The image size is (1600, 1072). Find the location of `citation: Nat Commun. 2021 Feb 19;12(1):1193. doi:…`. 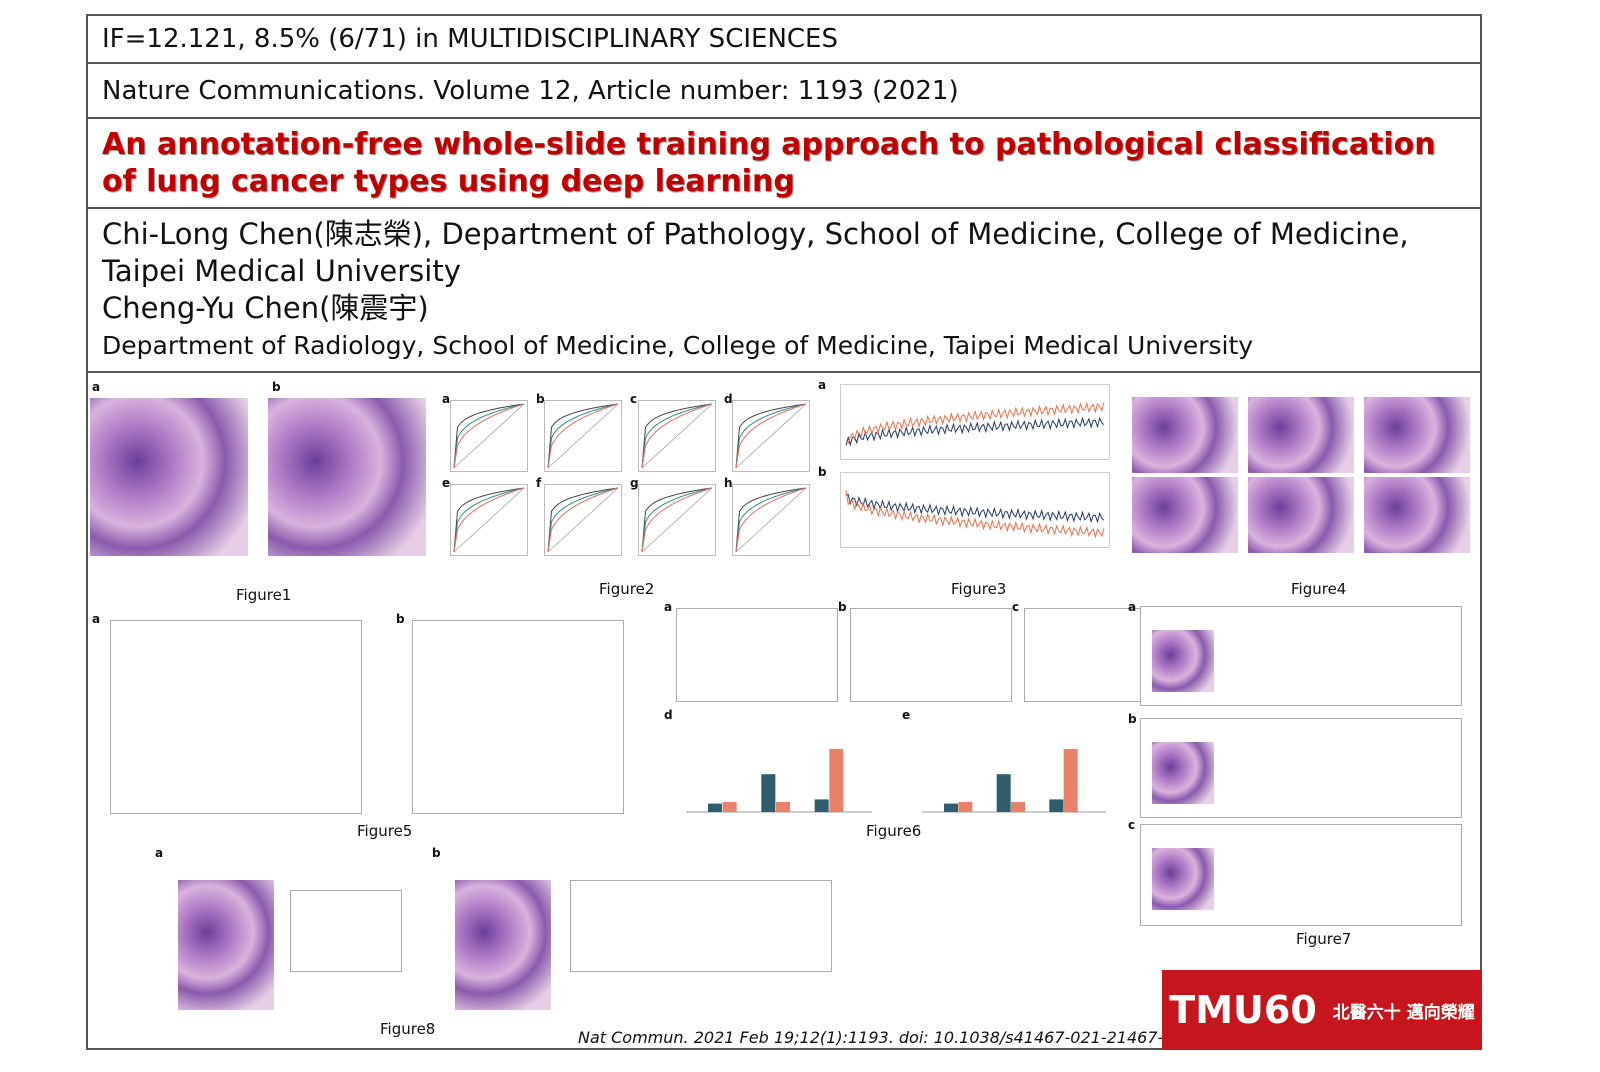

citation: Nat Commun. 2021 Feb 19;12(1):1193. doi:… is located at coordinates (877, 1037).